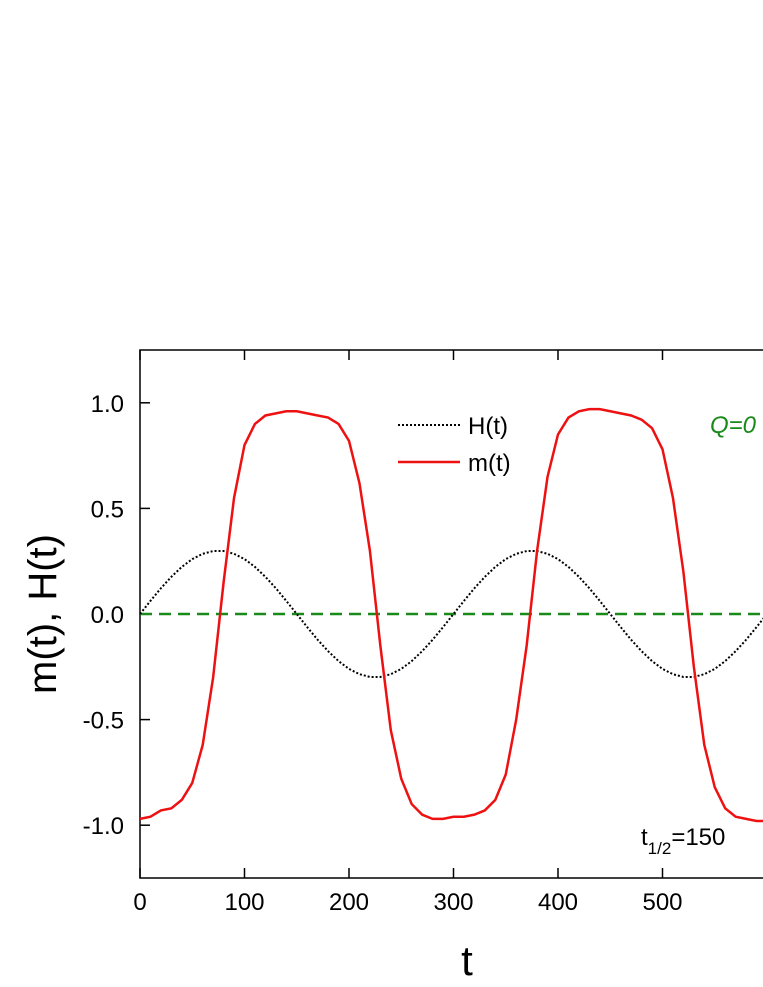  What do you see at coordinates (43, 614) in the screenshot?
I see `y-axis-label: m(t), H(t)` at bounding box center [43, 614].